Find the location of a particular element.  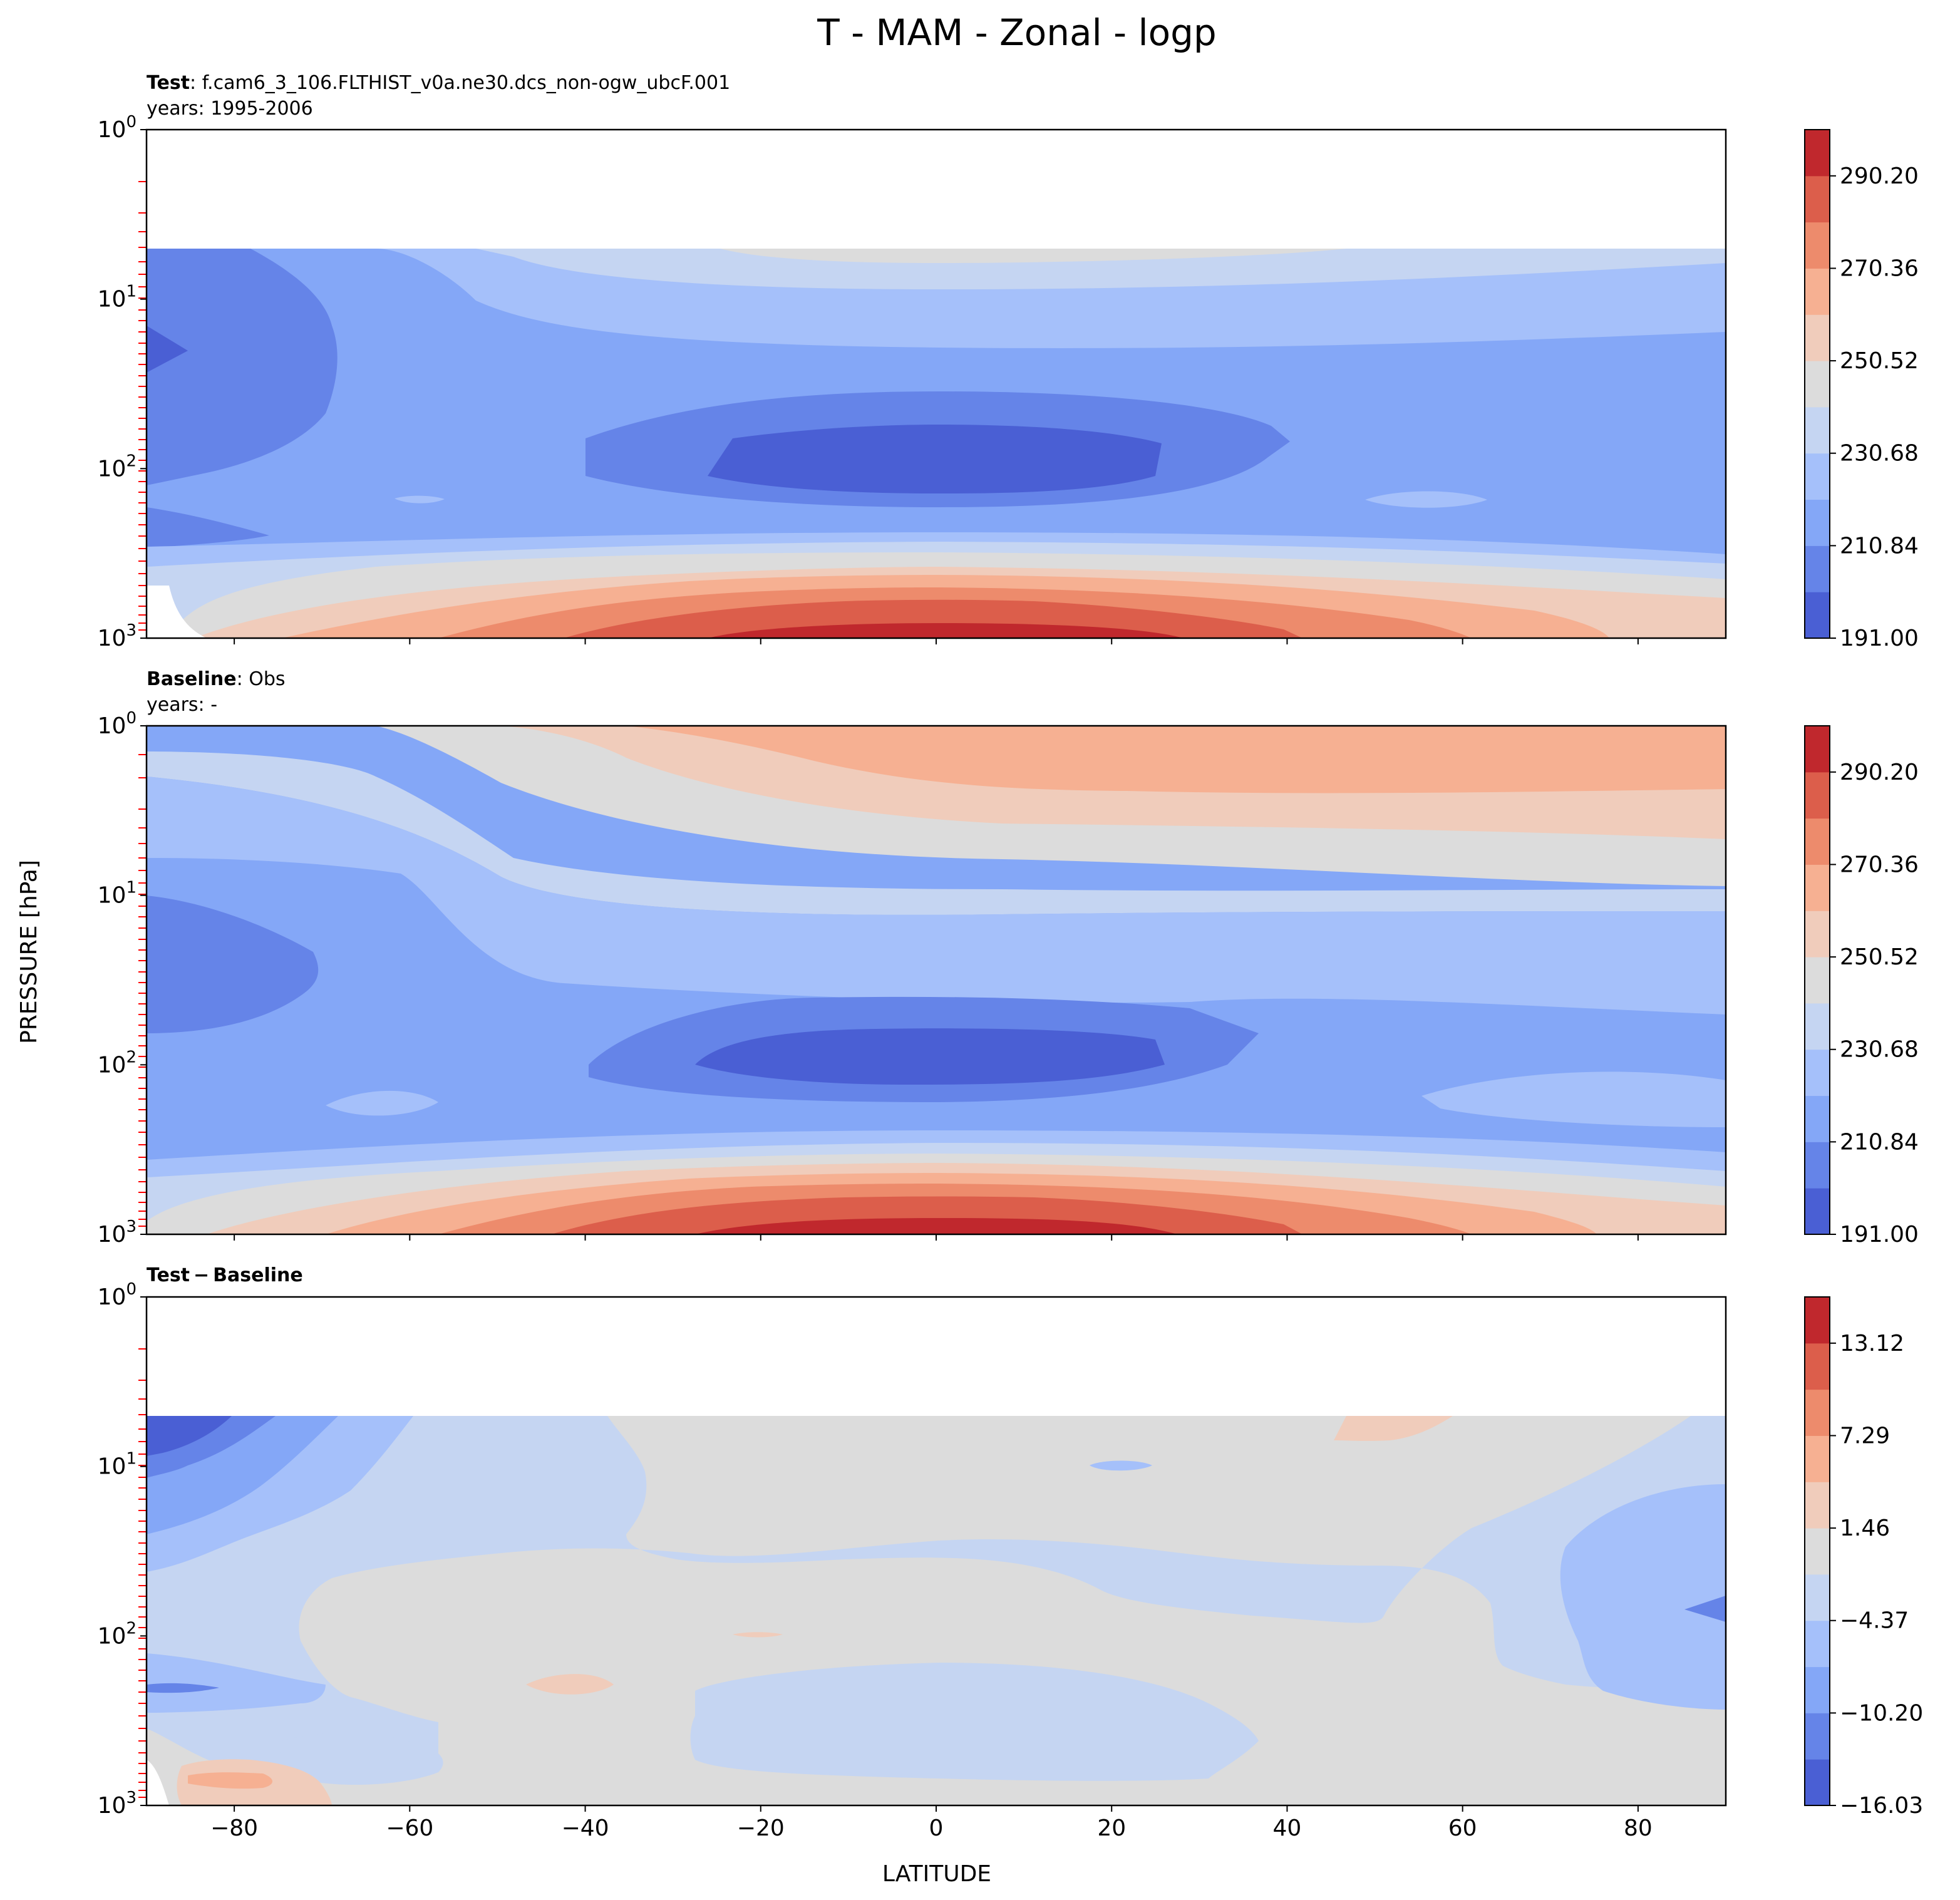

baseline-contour-nh-lower-light is located at coordinates (1573, 1099).